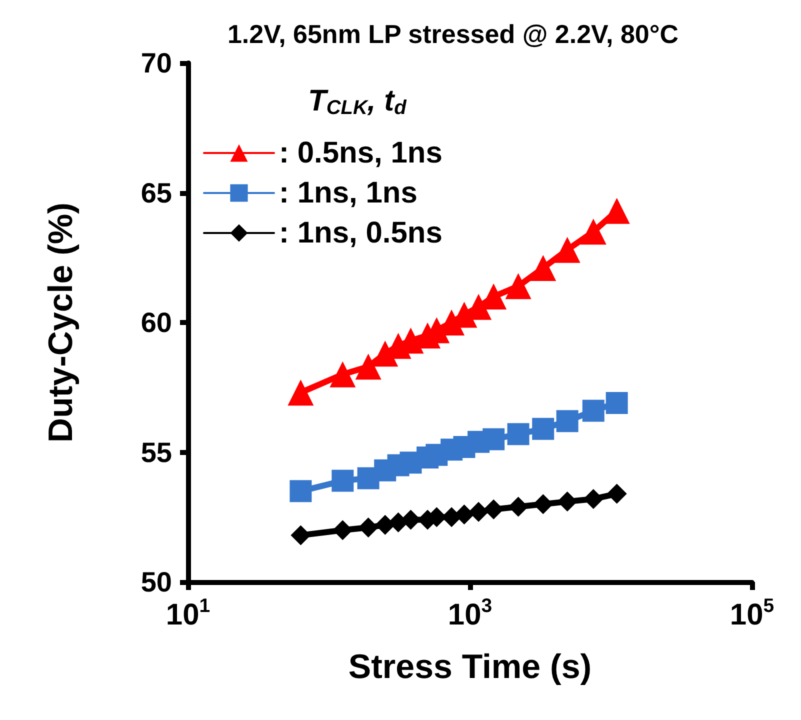 The image size is (801, 720). Describe the element at coordinates (348, 193) in the screenshot. I see `legend-label: : 1ns, 1ns` at that location.